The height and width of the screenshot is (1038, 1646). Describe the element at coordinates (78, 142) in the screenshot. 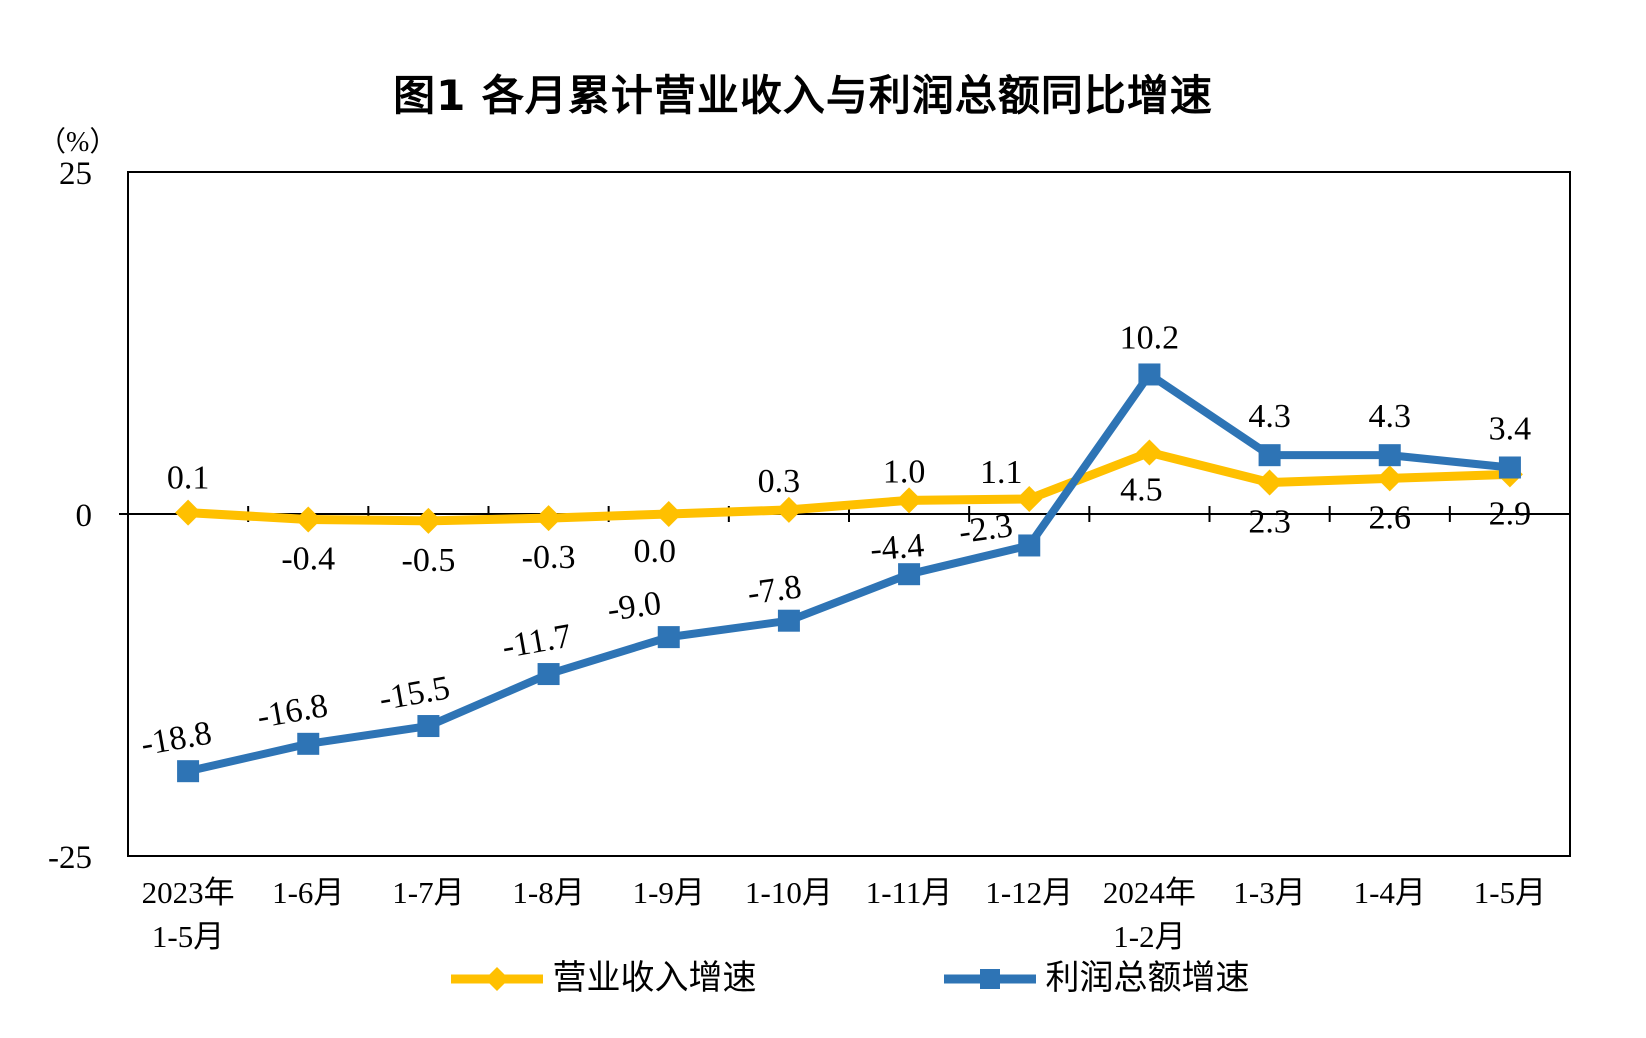

I see `y-axis-unit-label: （%）` at that location.